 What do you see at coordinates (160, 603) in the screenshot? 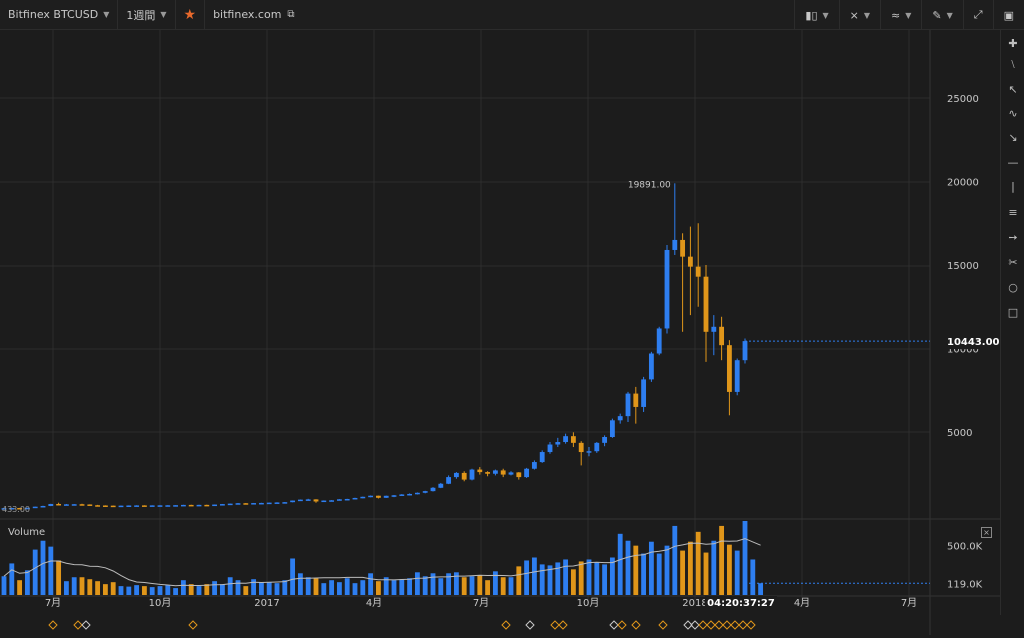
I see `time-tick-label: 10月` at bounding box center [160, 603].